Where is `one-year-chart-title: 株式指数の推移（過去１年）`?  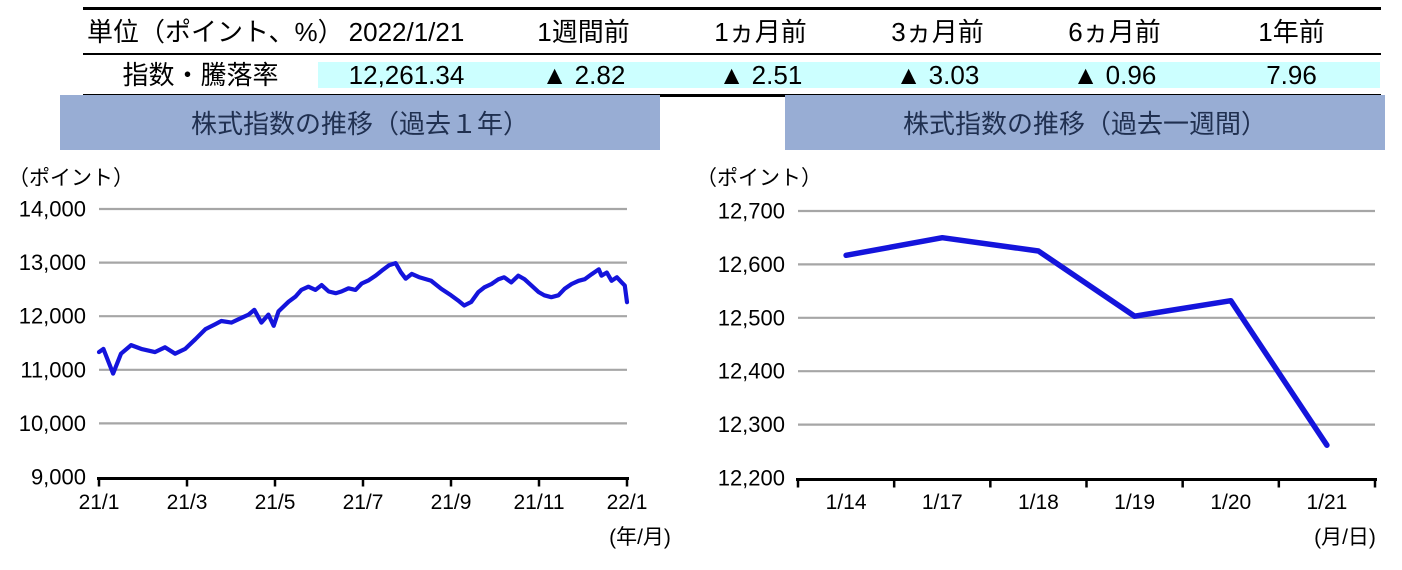 one-year-chart-title: 株式指数の推移（過去１年） is located at coordinates (359, 124).